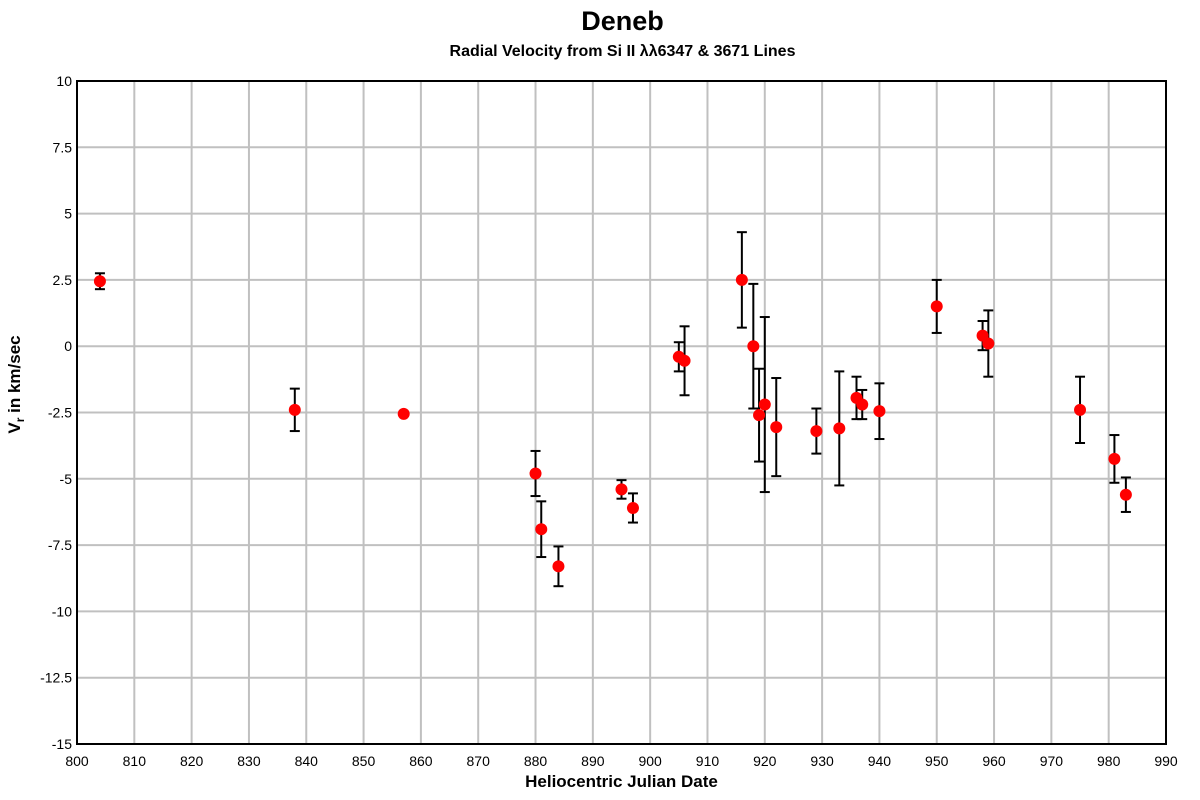 The height and width of the screenshot is (800, 1200). I want to click on x-tick-label: 800, so click(77, 761).